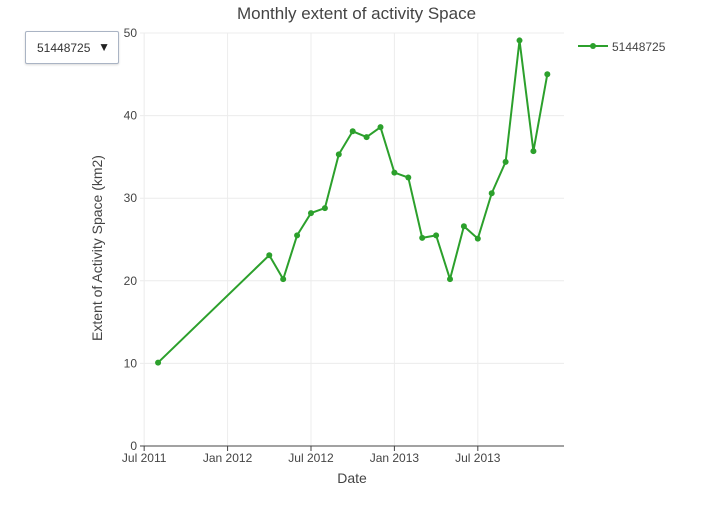 This screenshot has width=713, height=505. What do you see at coordinates (639, 47) in the screenshot?
I see `legend-label: 51448725` at bounding box center [639, 47].